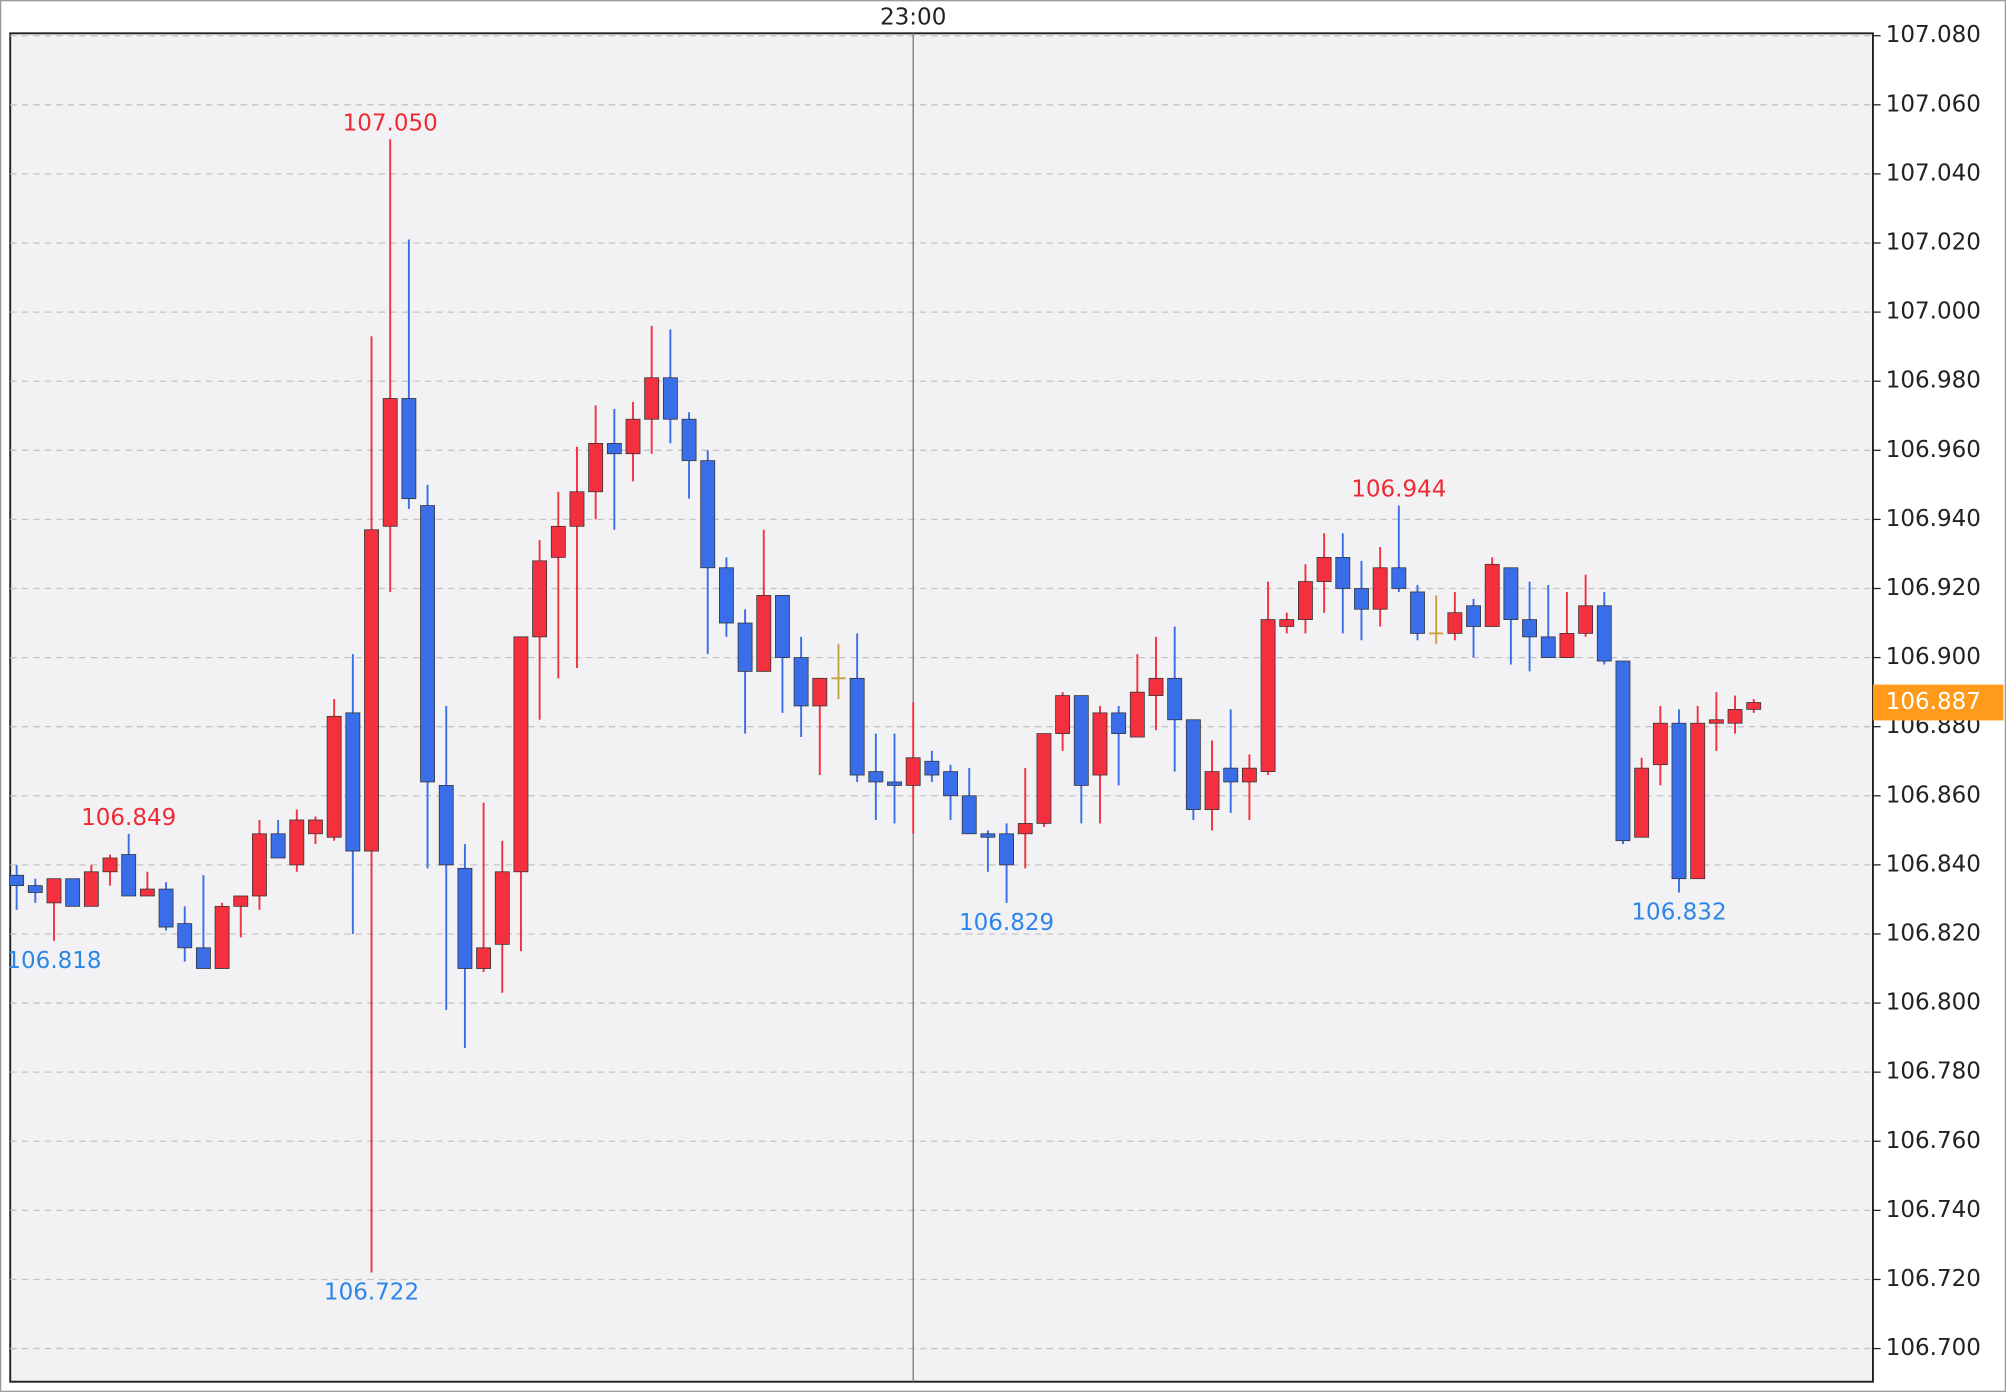 Image resolution: width=2006 pixels, height=1392 pixels. What do you see at coordinates (1933, 657) in the screenshot?
I see `y-tick-label: 106.900` at bounding box center [1933, 657].